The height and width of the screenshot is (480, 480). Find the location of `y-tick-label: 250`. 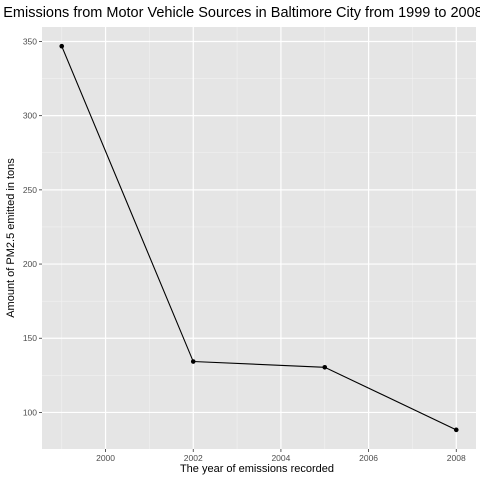

y-tick-label: 250 is located at coordinates (30, 190).